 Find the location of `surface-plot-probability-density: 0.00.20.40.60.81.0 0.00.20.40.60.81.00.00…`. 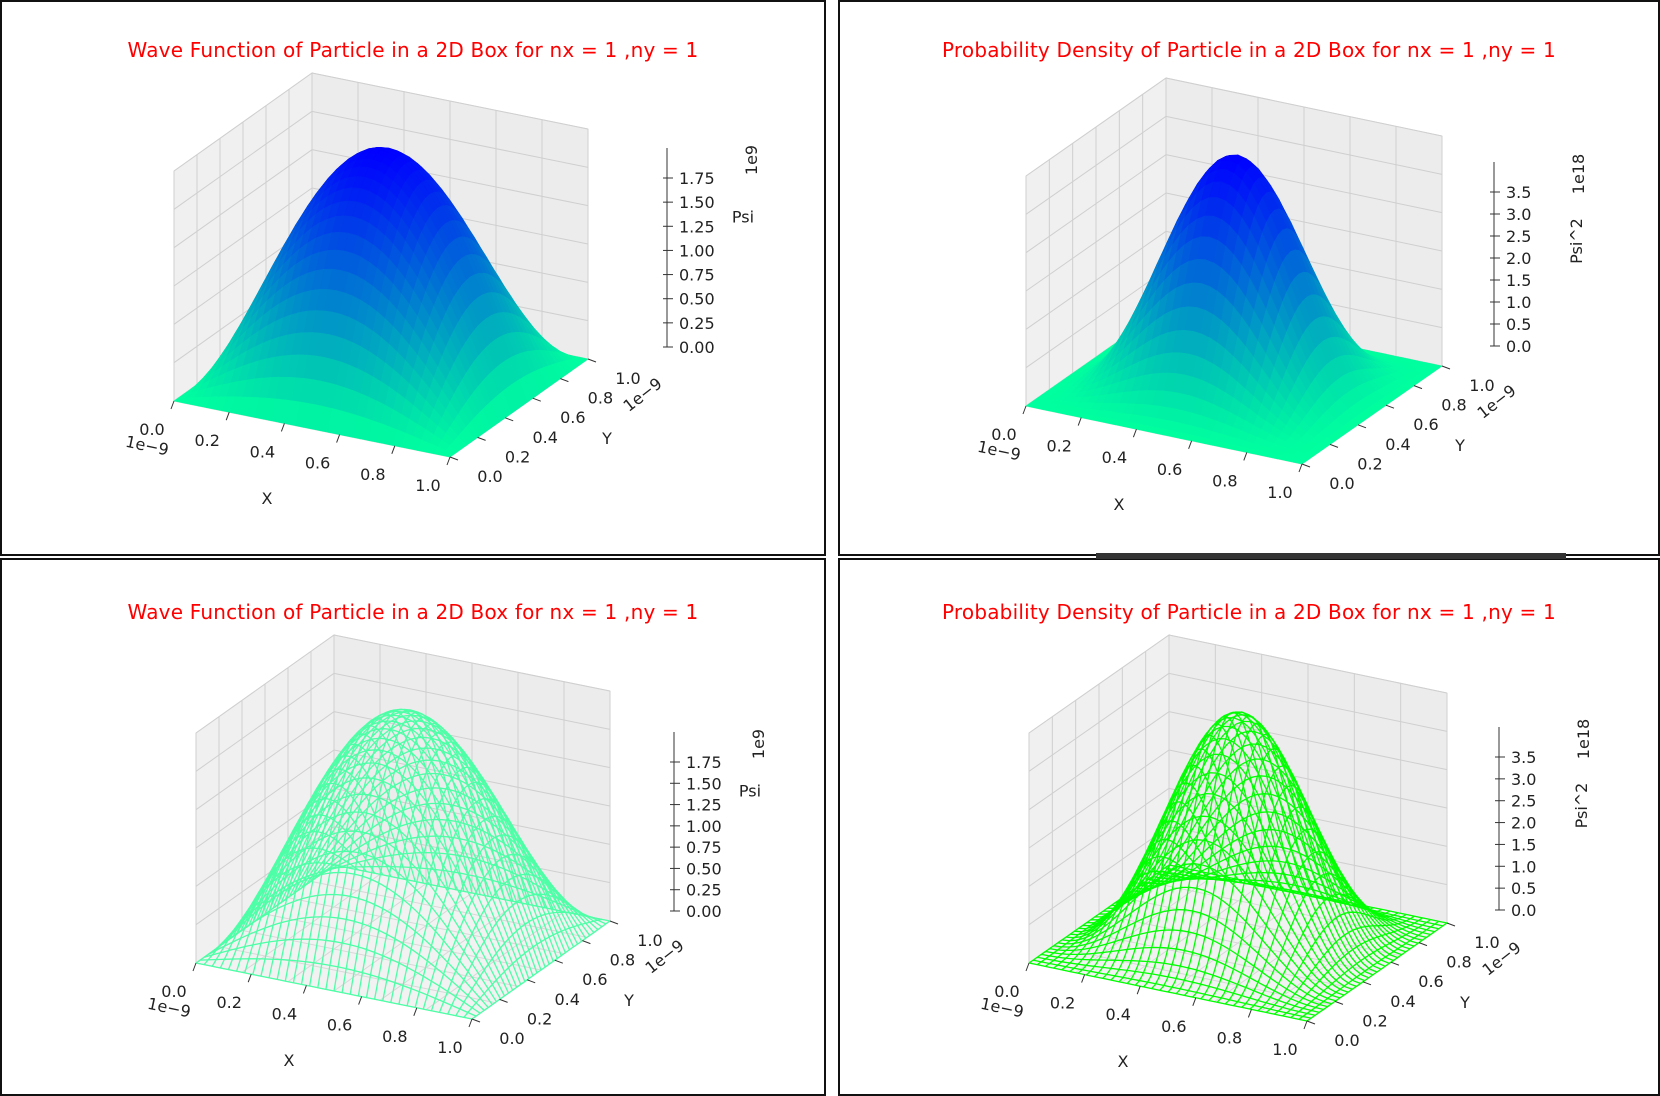

surface-plot-probability-density: 0.00.20.40.60.81.0 0.00.20.40.60.81.00.00… is located at coordinates (1282, 295).